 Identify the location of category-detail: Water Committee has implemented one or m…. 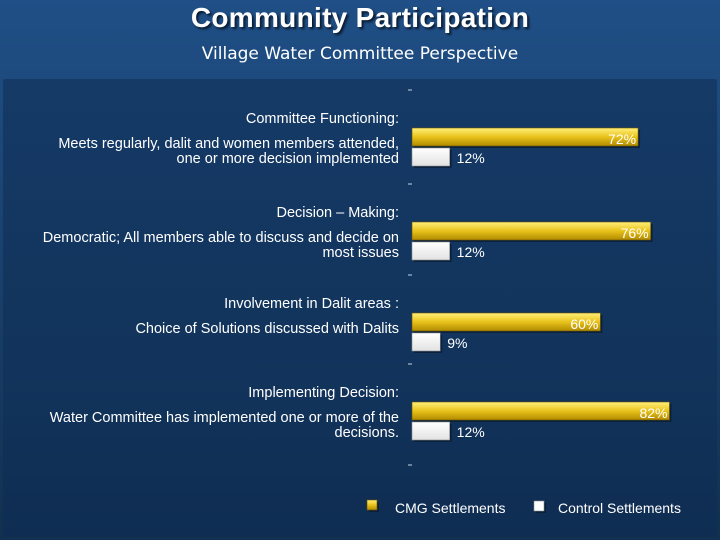
(224, 418).